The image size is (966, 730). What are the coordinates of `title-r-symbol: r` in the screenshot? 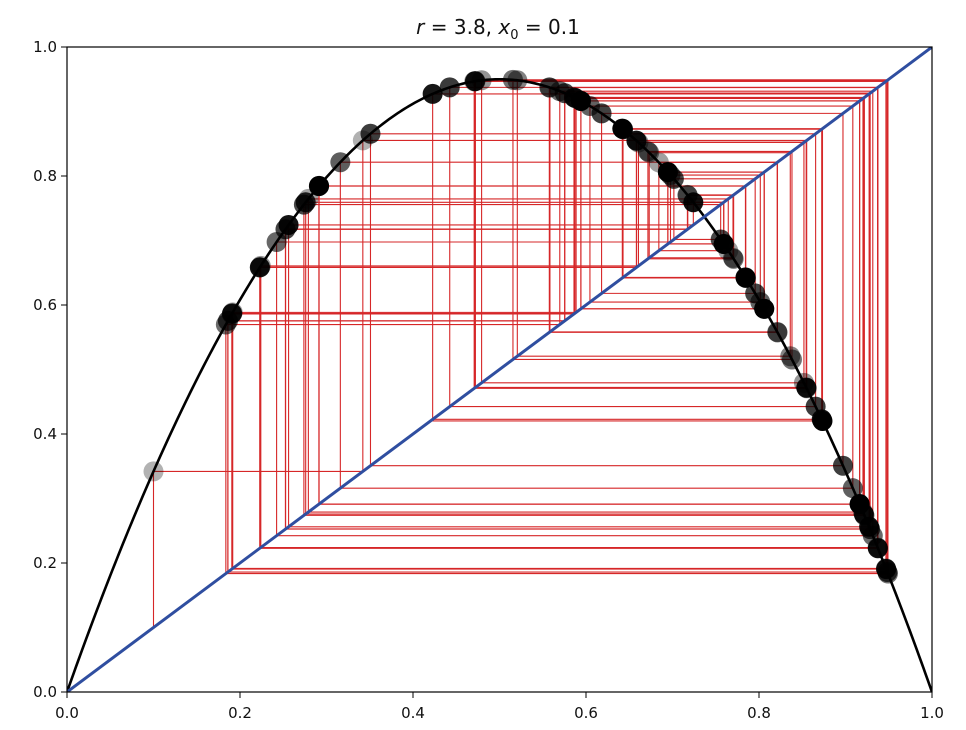 It's located at (421, 27).